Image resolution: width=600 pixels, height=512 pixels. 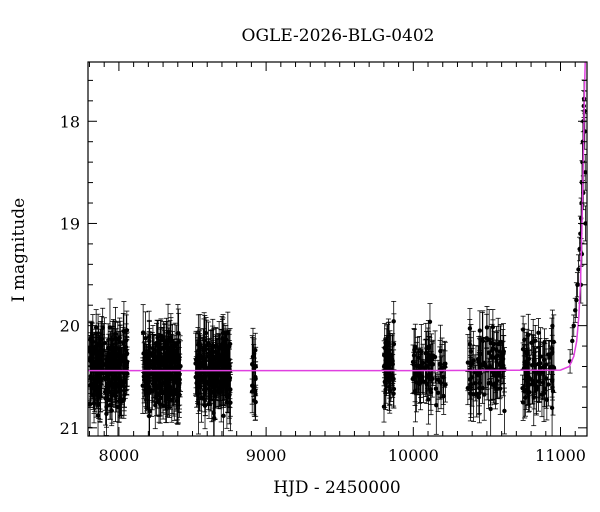 What do you see at coordinates (70, 428) in the screenshot?
I see `y-tick-label: 21` at bounding box center [70, 428].